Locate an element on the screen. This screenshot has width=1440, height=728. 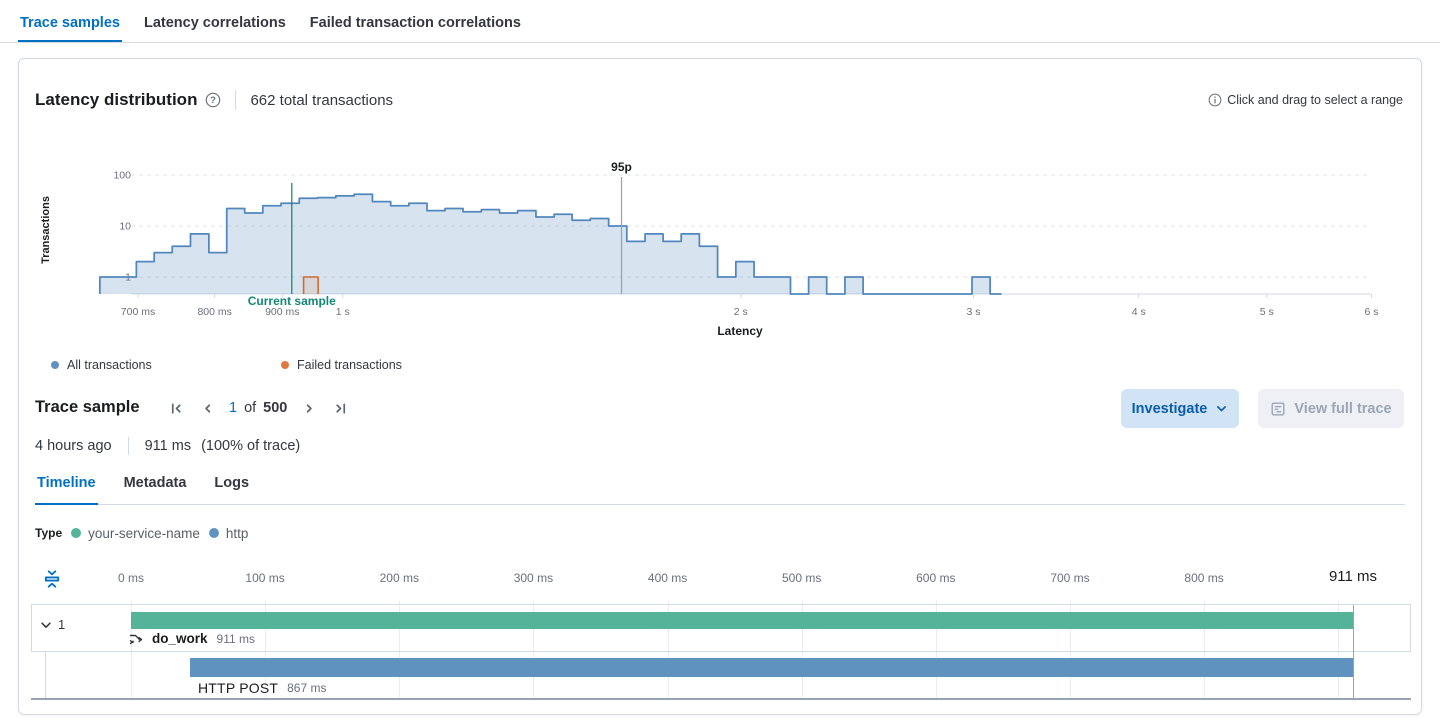
service-type-label: your-service-name is located at coordinates (144, 533).